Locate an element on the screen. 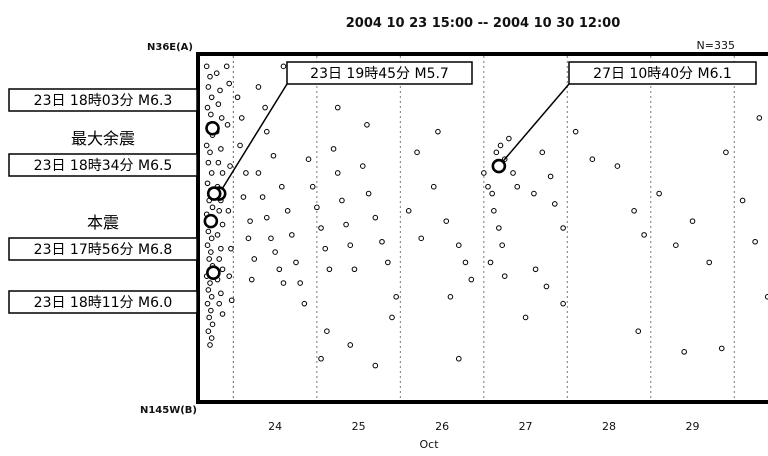  callout-caption: 本震 is located at coordinates (103, 222).